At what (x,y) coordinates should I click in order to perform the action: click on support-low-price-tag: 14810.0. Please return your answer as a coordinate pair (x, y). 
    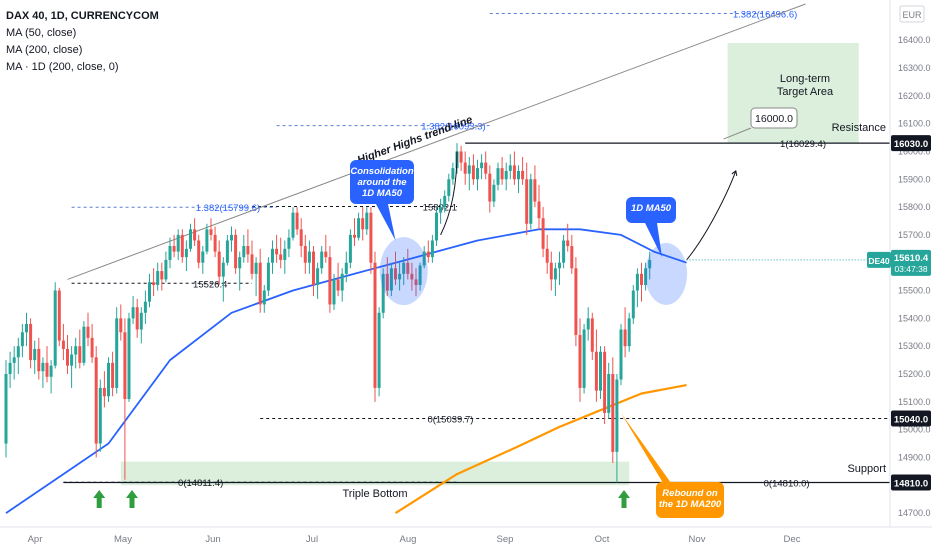
    Looking at the image, I should click on (911, 483).